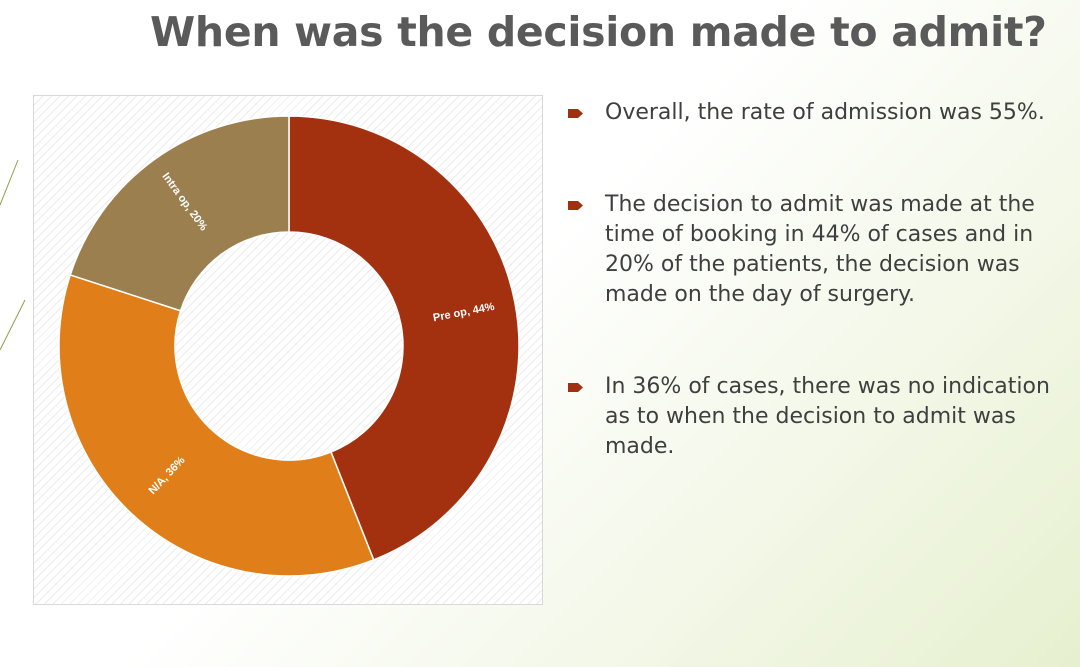 The image size is (1080, 667). I want to click on donut-slice-pre-op, so click(404, 338).